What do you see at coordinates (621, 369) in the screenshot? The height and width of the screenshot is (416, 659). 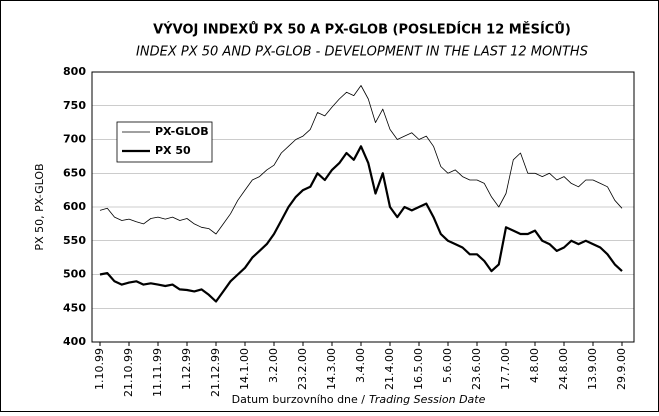 I see `x-tick-label: 29.9.00` at bounding box center [621, 369].